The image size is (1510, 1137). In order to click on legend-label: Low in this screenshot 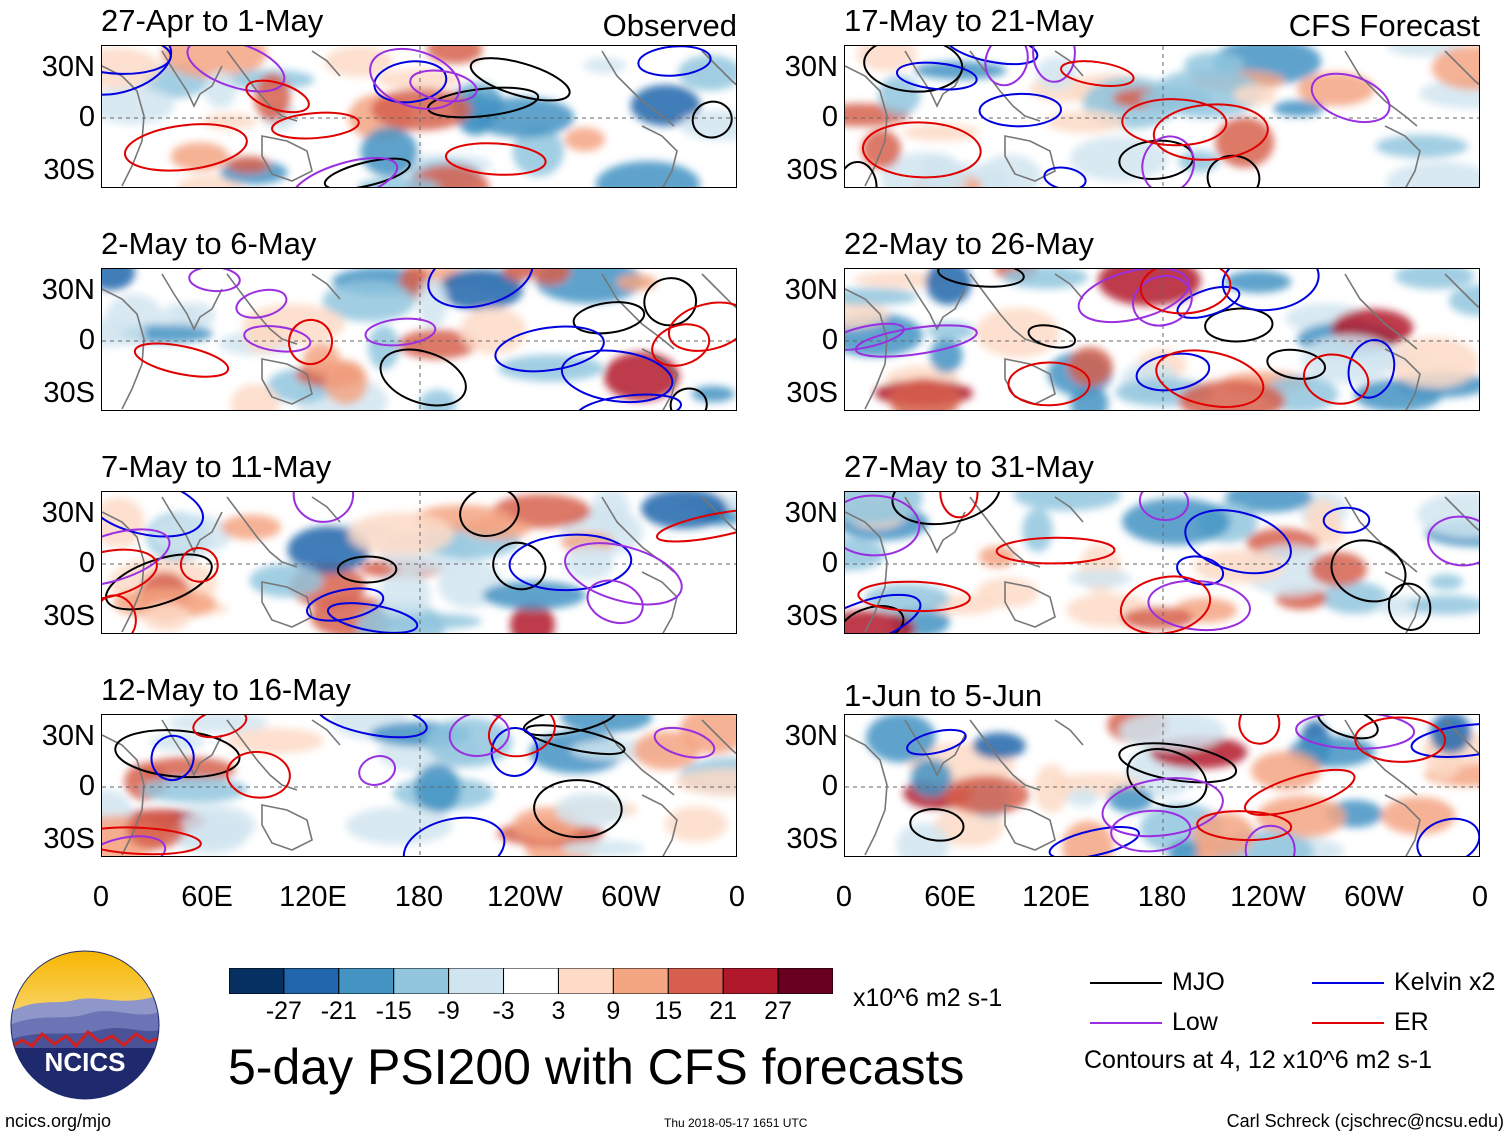, I will do `click(1195, 1022)`.